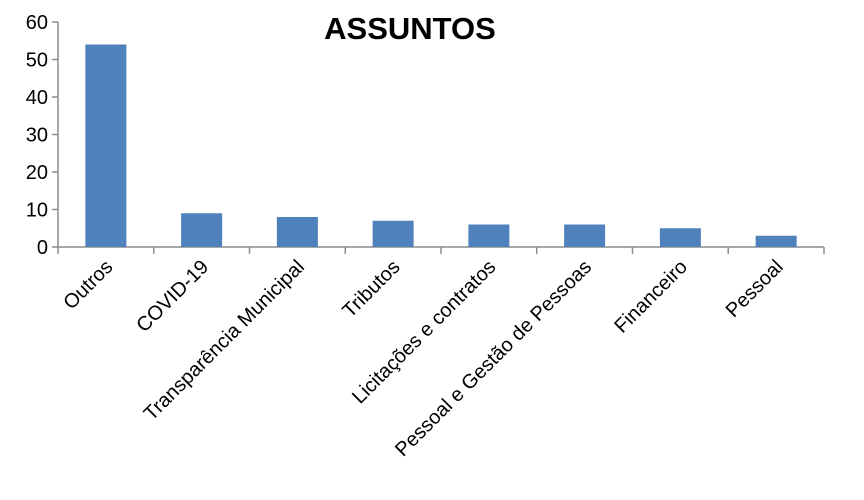 The image size is (864, 500). Describe the element at coordinates (37, 61) in the screenshot. I see `y-tick-label: 50` at that location.